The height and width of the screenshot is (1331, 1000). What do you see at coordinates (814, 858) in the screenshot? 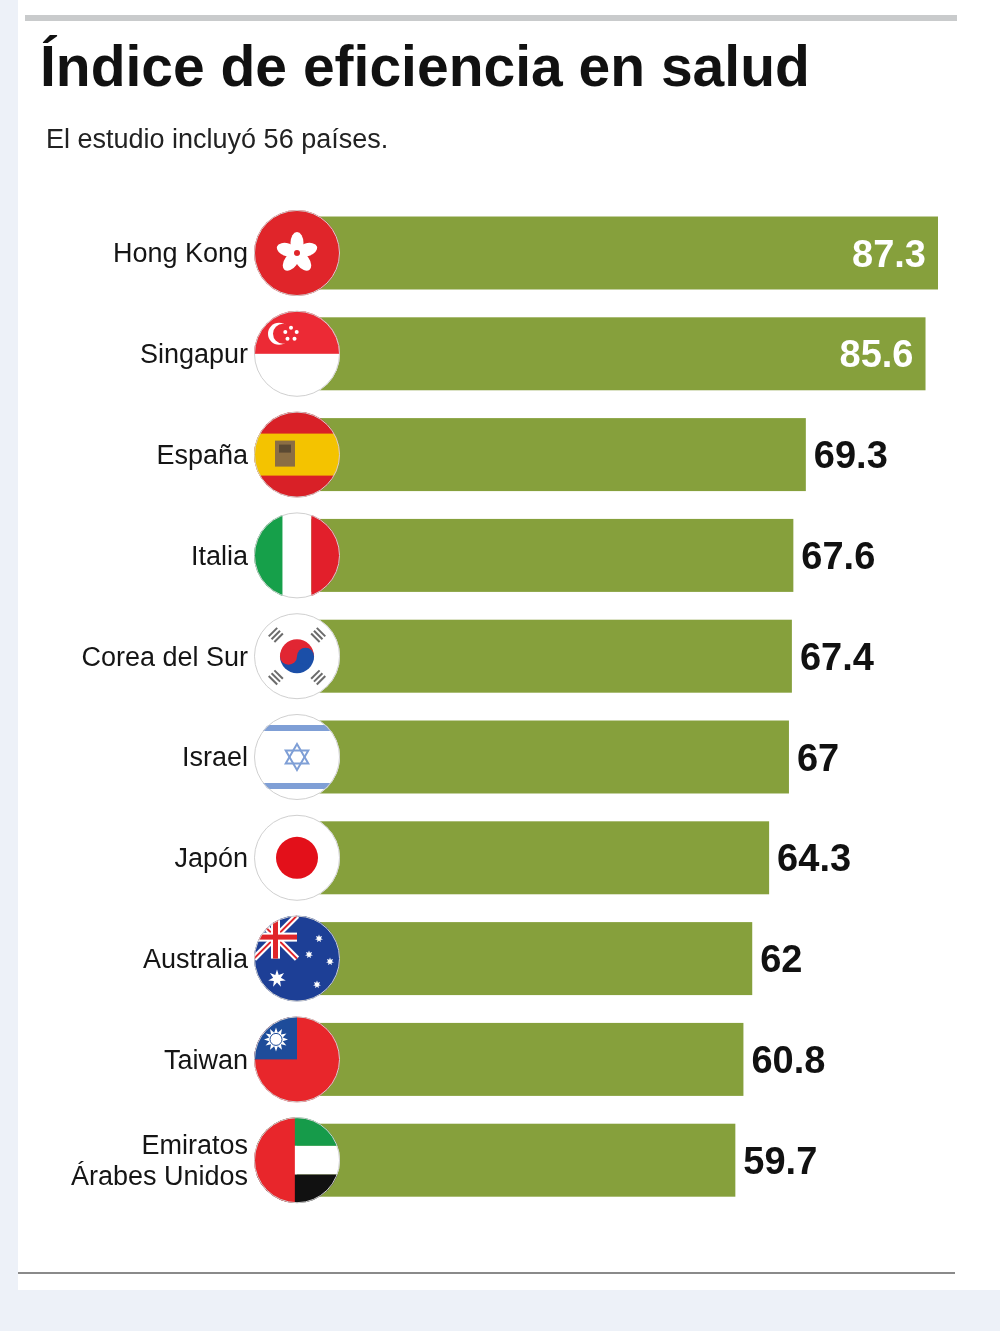
I see `data-label: 64.3` at bounding box center [814, 858].